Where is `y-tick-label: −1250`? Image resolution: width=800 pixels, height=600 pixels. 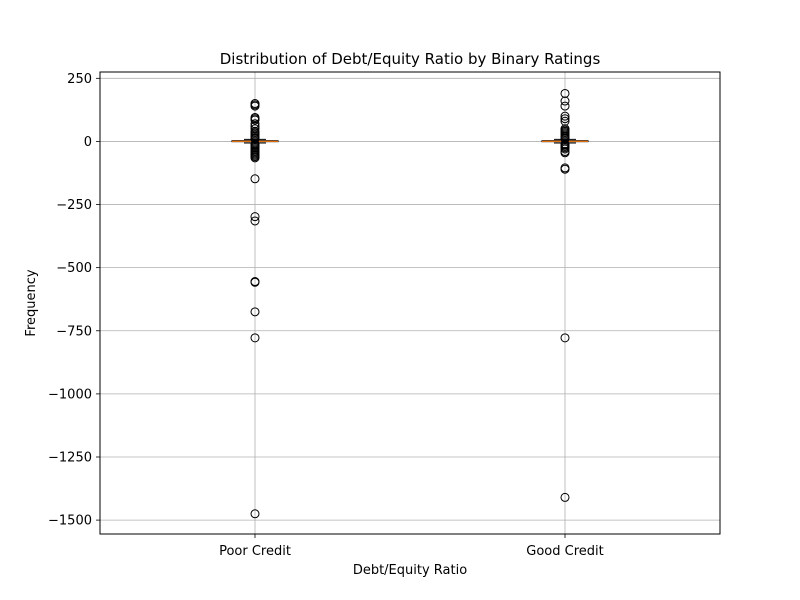 y-tick-label: −1250 is located at coordinates (70, 458).